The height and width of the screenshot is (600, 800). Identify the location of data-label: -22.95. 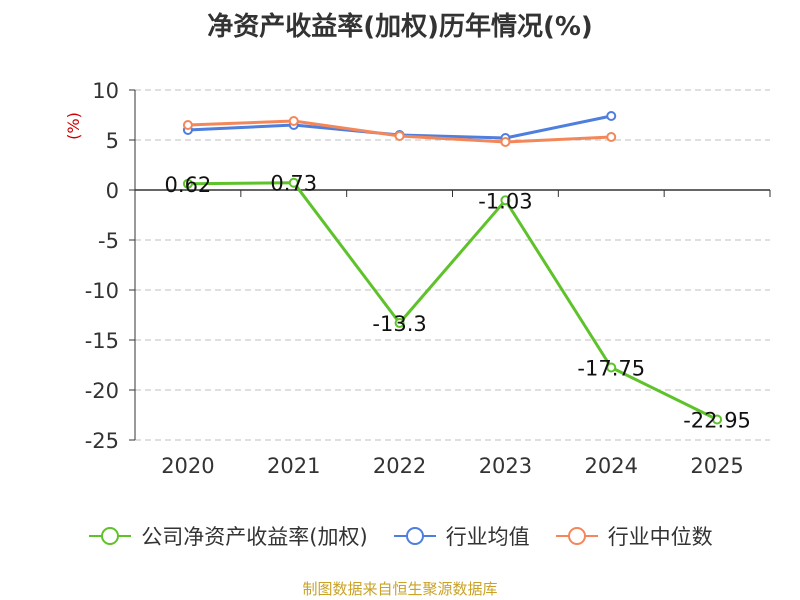
(717, 421).